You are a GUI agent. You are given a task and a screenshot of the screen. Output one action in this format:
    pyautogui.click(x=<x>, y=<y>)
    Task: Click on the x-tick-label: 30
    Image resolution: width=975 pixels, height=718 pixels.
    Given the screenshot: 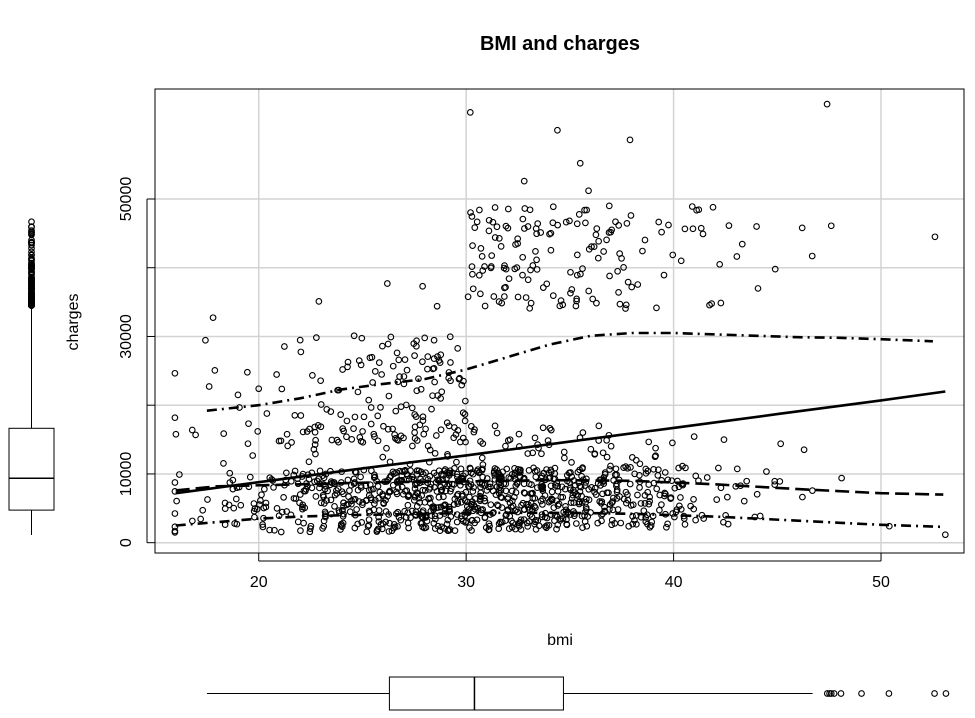 What is the action you would take?
    pyautogui.click(x=466, y=582)
    